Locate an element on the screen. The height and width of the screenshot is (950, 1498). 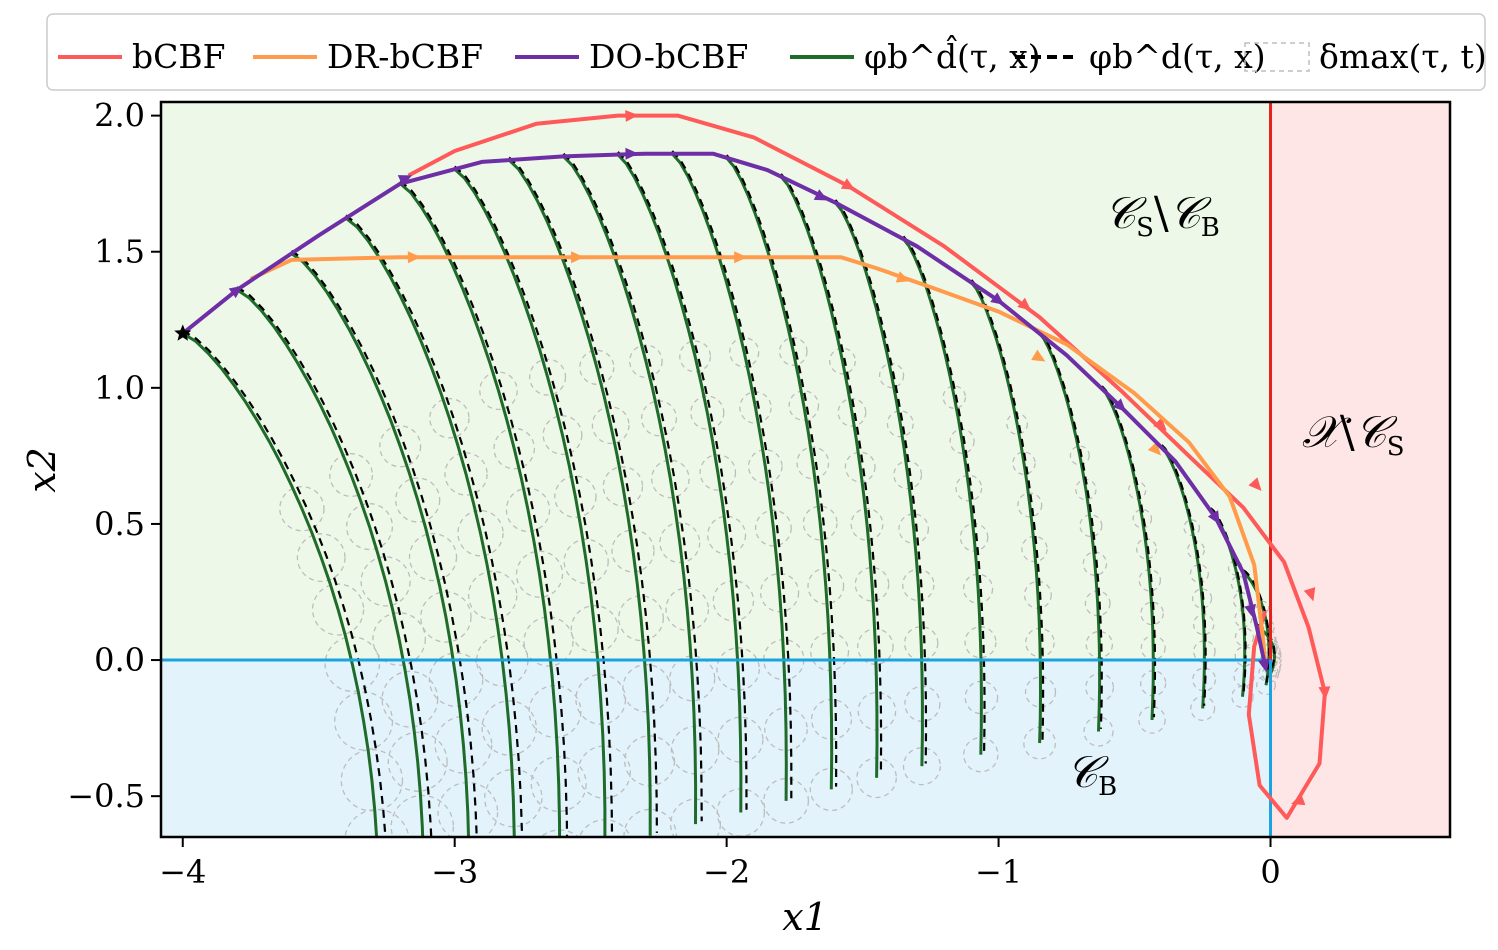
x-tick-label: −1 is located at coordinates (998, 872).